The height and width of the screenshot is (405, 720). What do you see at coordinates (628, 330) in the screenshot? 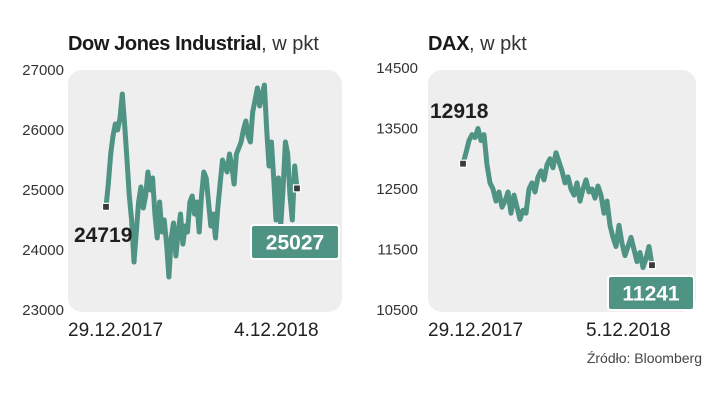
I see `dax-xtick-label: 5.12.2018` at bounding box center [628, 330].